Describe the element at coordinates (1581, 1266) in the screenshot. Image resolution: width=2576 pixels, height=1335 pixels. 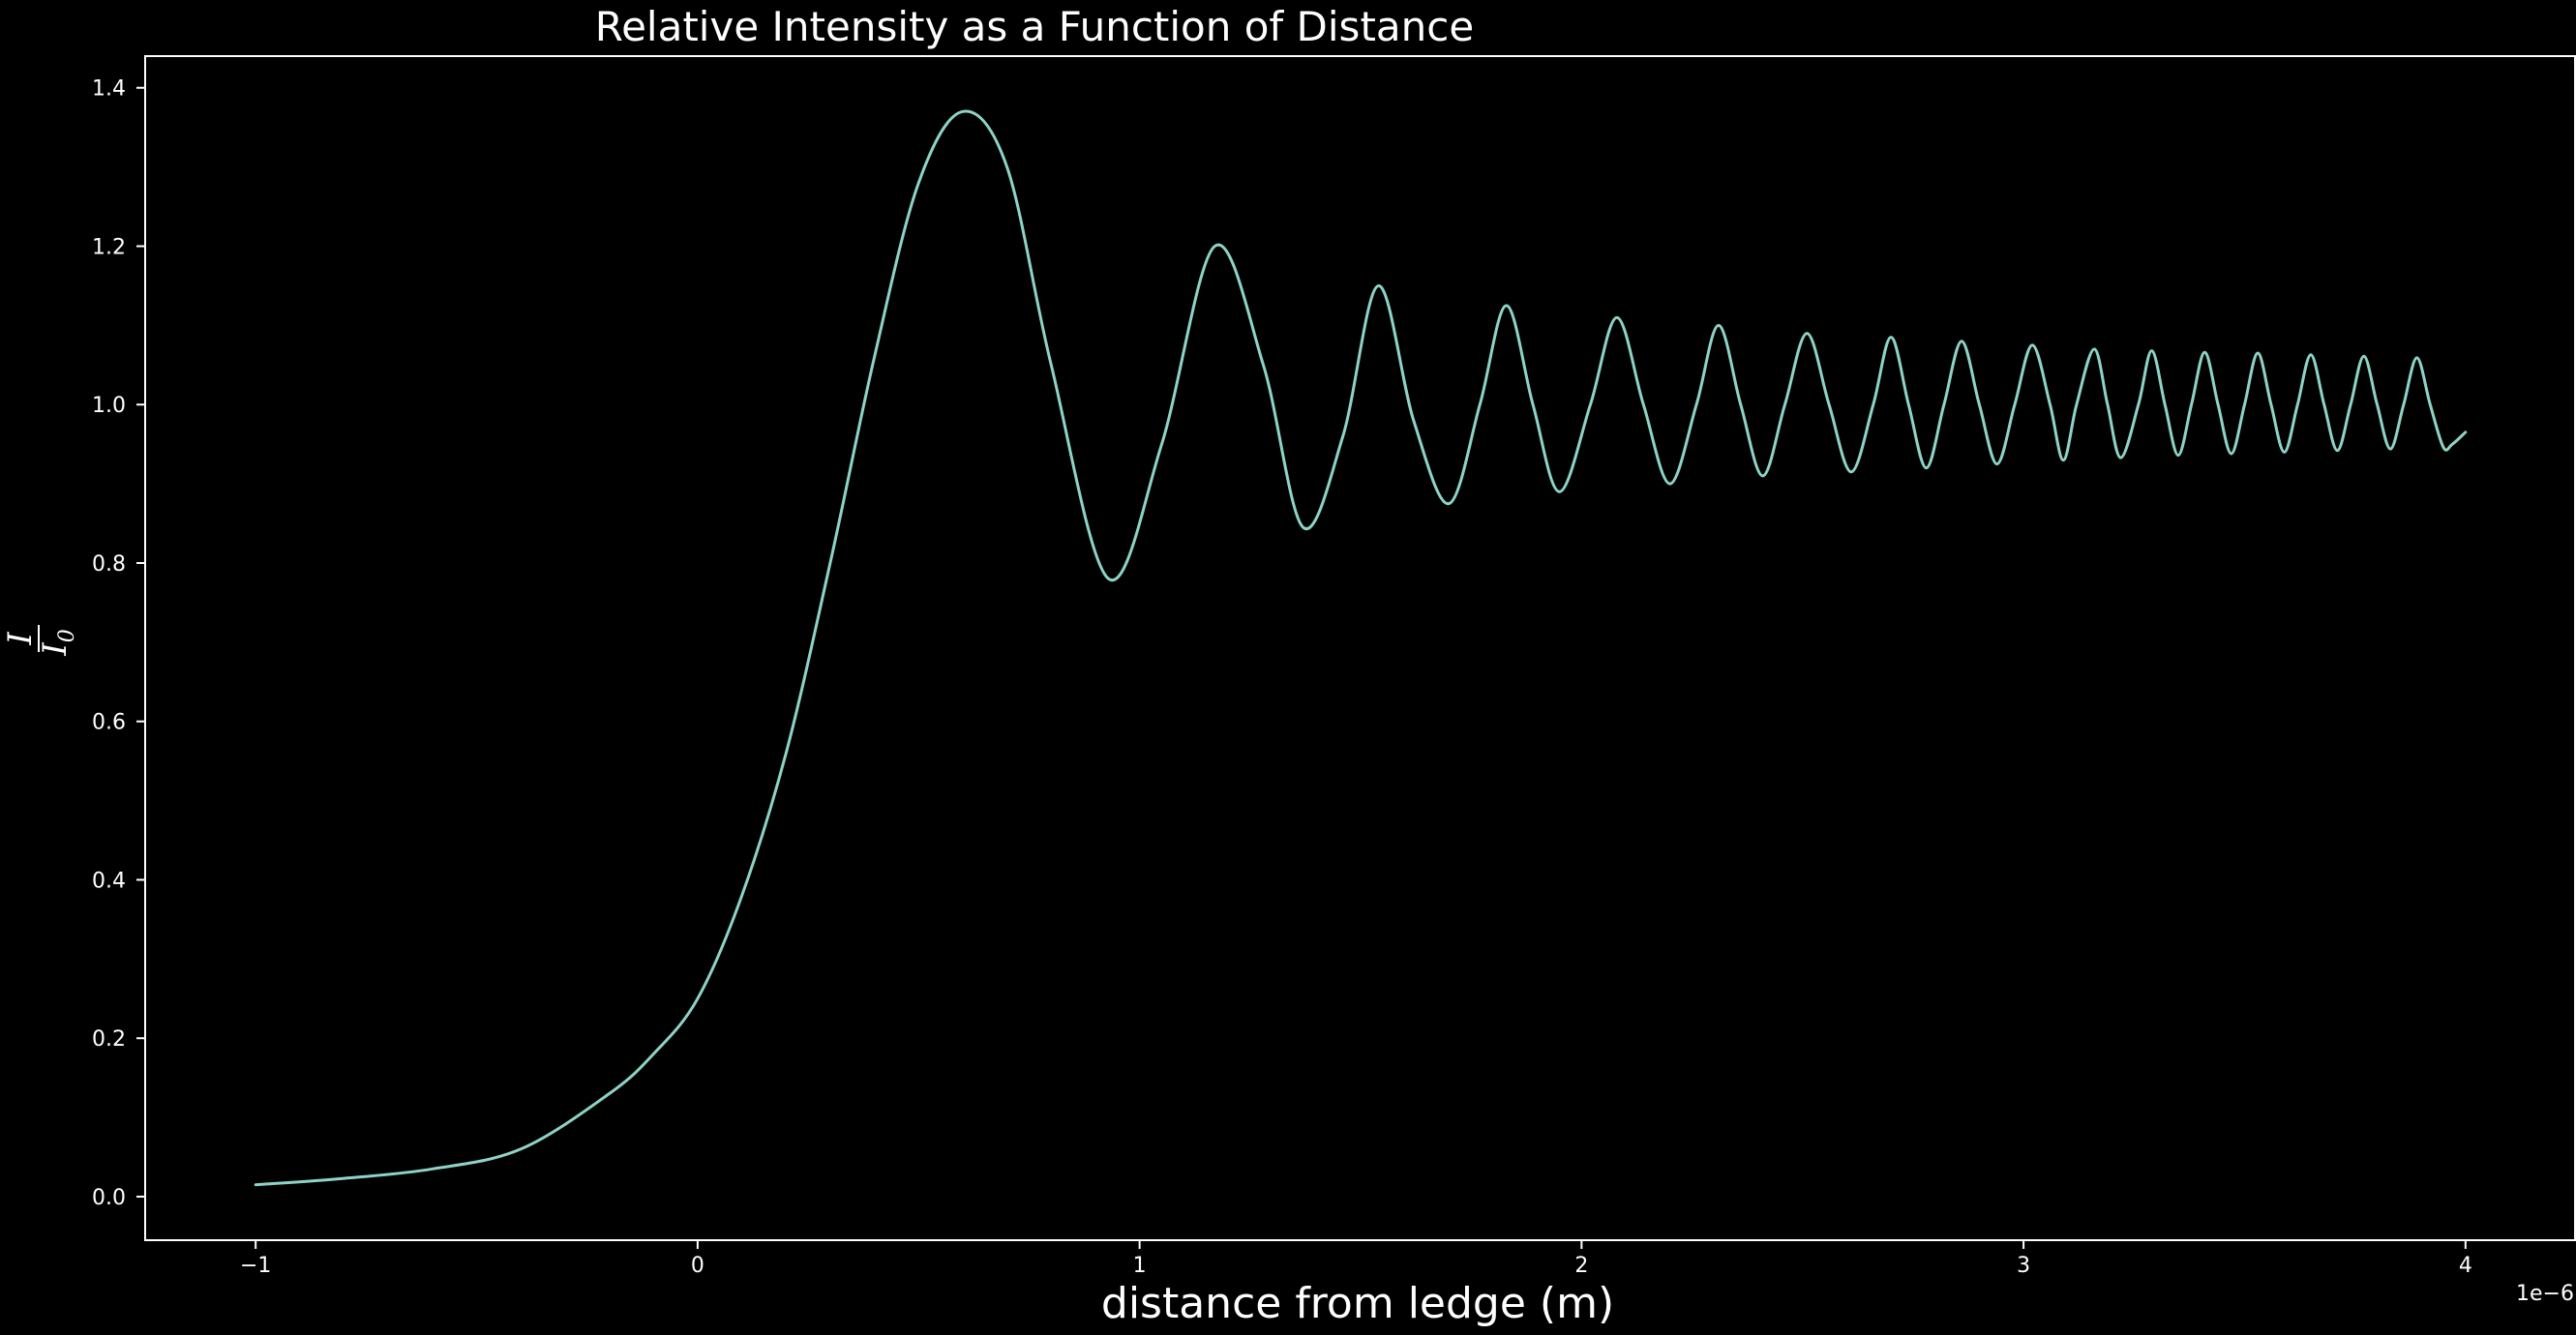
I see `x-tick-label: 2` at that location.